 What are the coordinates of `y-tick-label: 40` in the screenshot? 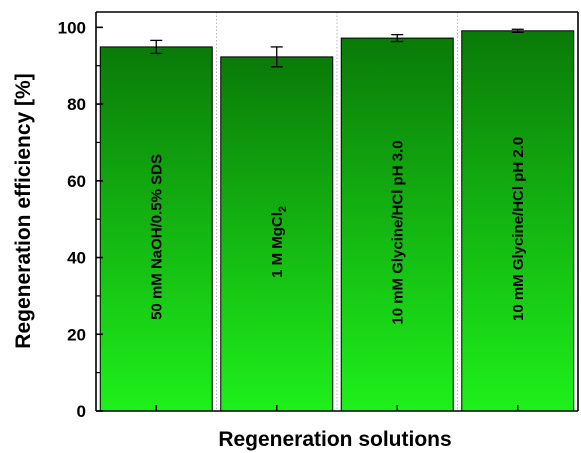 It's located at (76, 258).